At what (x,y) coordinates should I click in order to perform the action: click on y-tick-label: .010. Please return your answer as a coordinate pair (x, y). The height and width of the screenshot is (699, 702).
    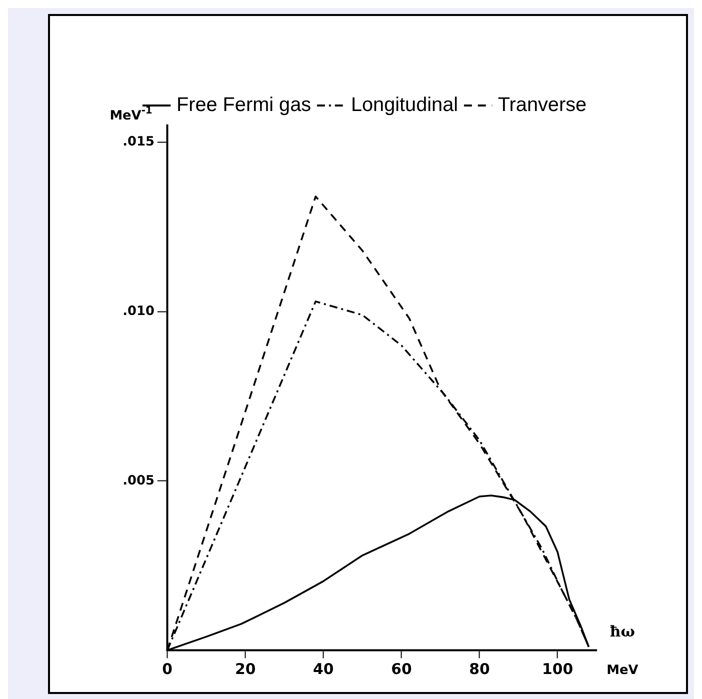
    Looking at the image, I should click on (138, 311).